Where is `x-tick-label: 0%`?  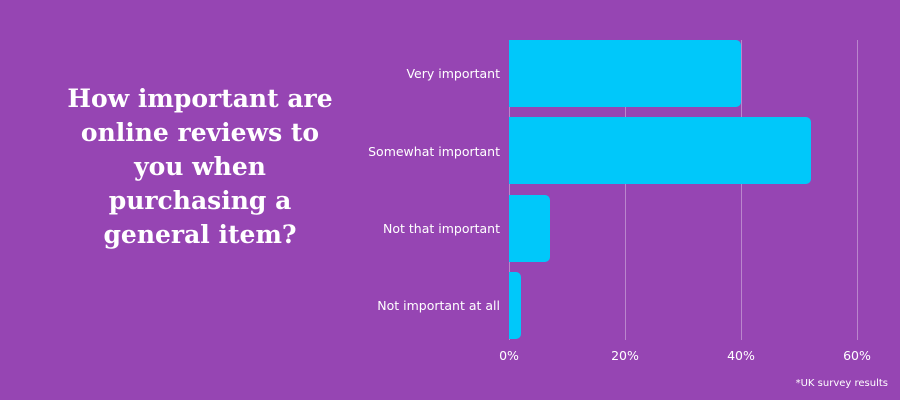 x-tick-label: 0% is located at coordinates (509, 355).